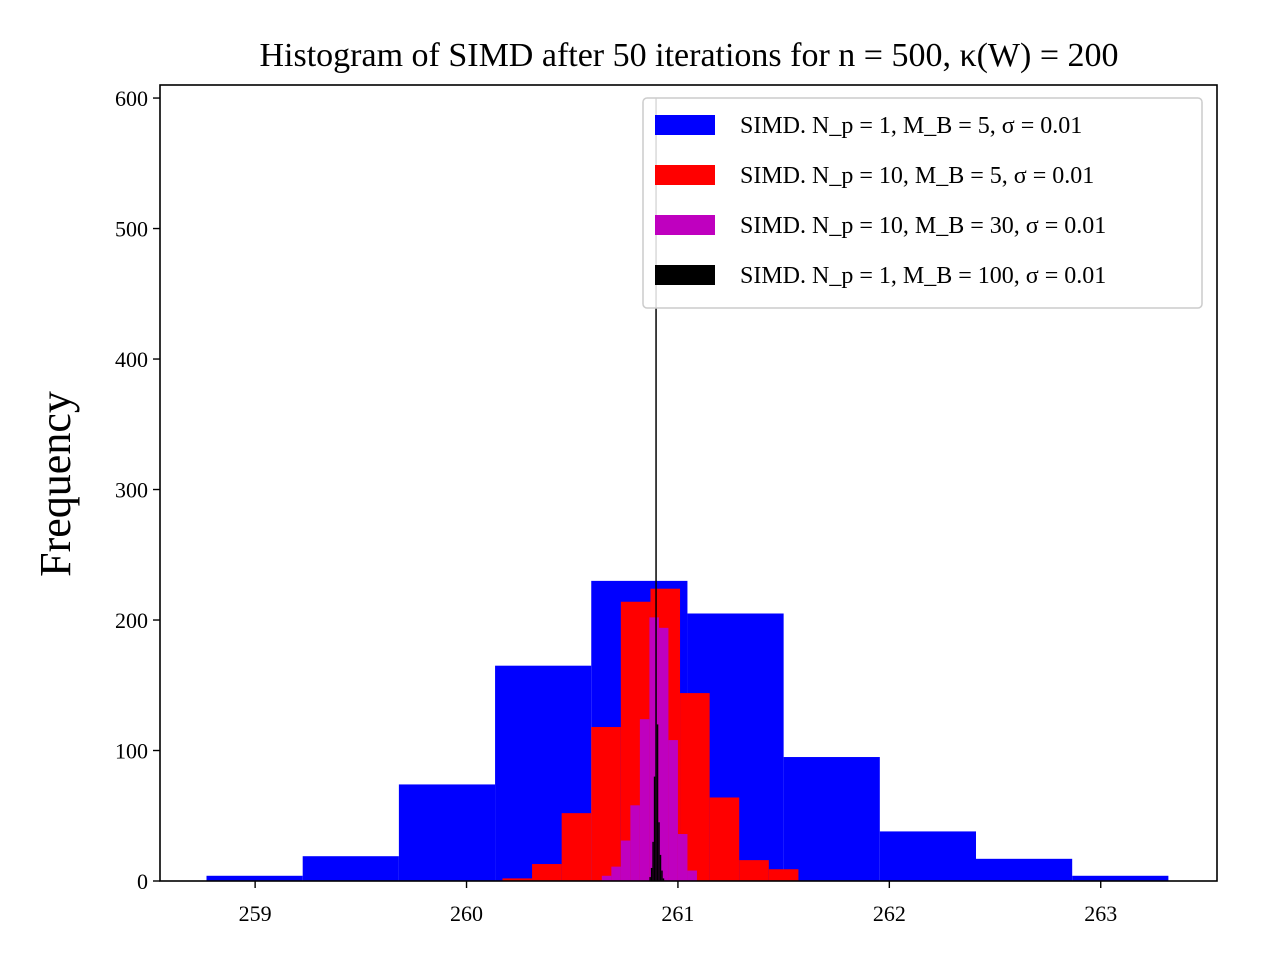  What do you see at coordinates (142, 881) in the screenshot?
I see `y-tick-label: 0` at bounding box center [142, 881].